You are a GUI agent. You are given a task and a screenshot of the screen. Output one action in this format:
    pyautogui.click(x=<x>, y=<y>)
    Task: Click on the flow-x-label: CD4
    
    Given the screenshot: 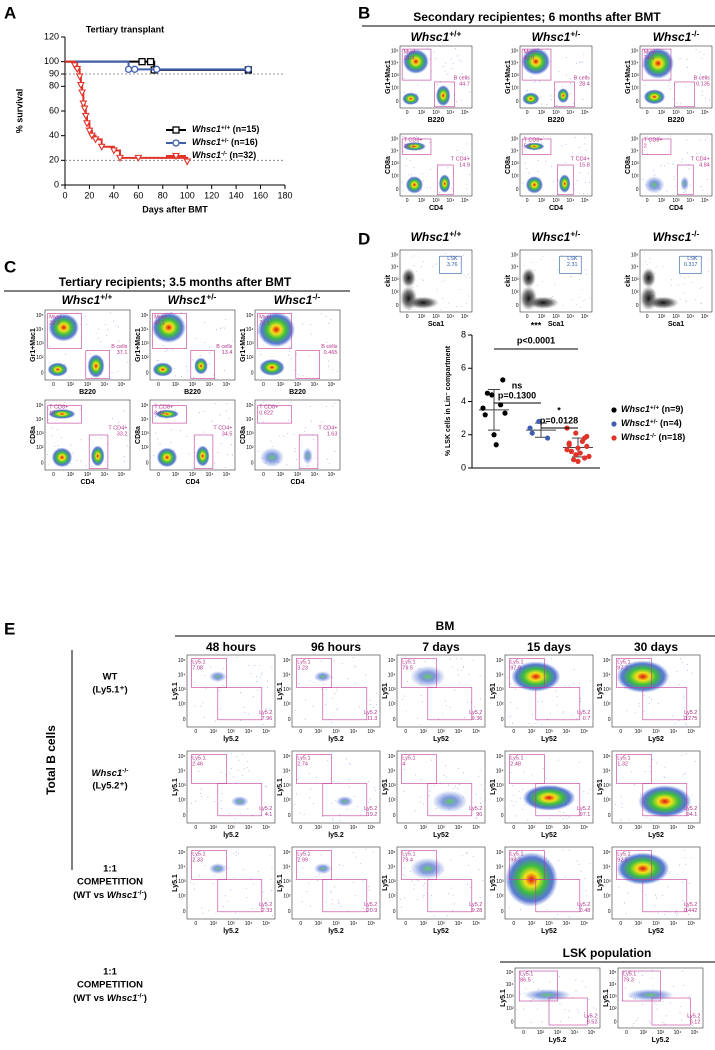 What is the action you would take?
    pyautogui.click(x=192, y=482)
    